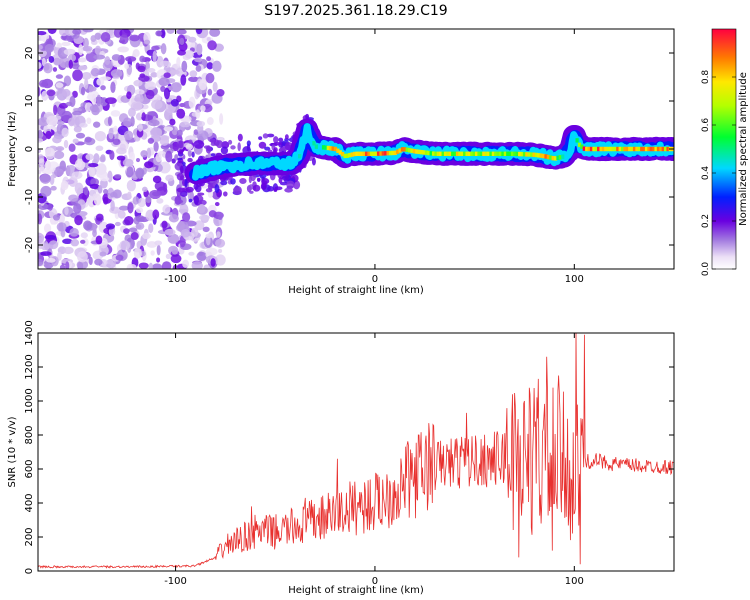 The image size is (750, 600). What do you see at coordinates (743, 149) in the screenshot?
I see `colorbar-label: Normalized spectral amplitude` at bounding box center [743, 149].